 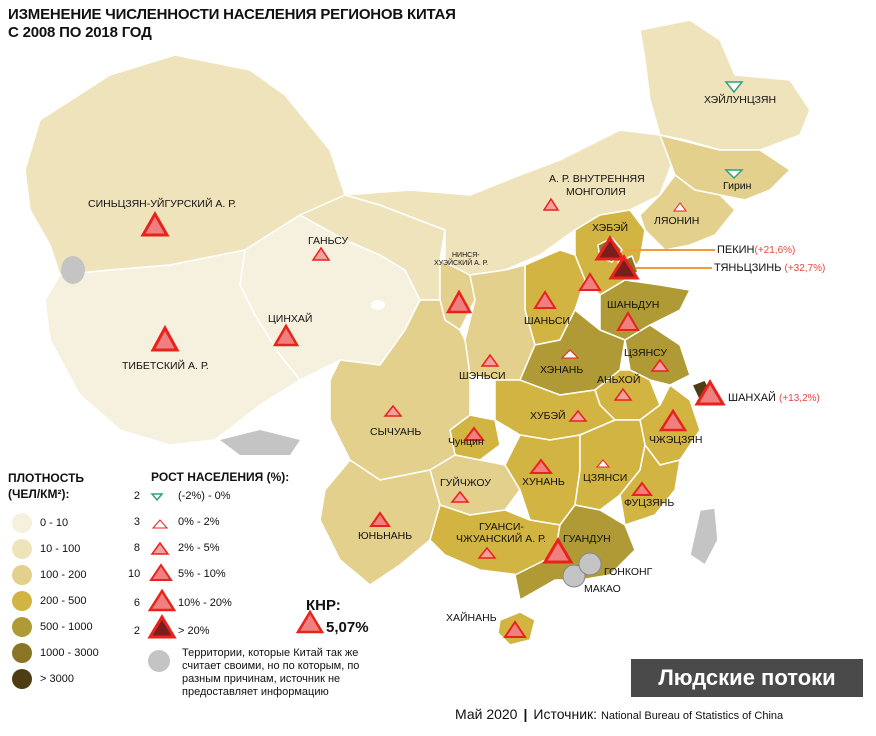 I want to click on label-shanxi: ШАНЬСИ, so click(x=547, y=321).